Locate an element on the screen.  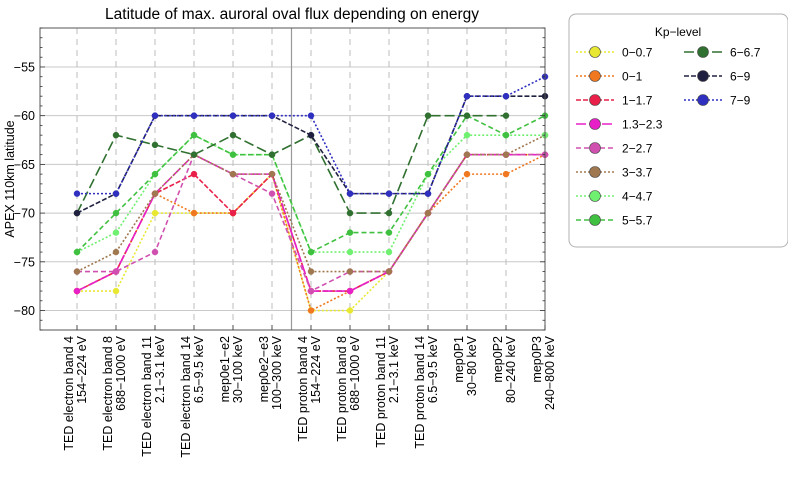
x-tick-line: 2.1−3.1 keV is located at coordinates (160, 369).